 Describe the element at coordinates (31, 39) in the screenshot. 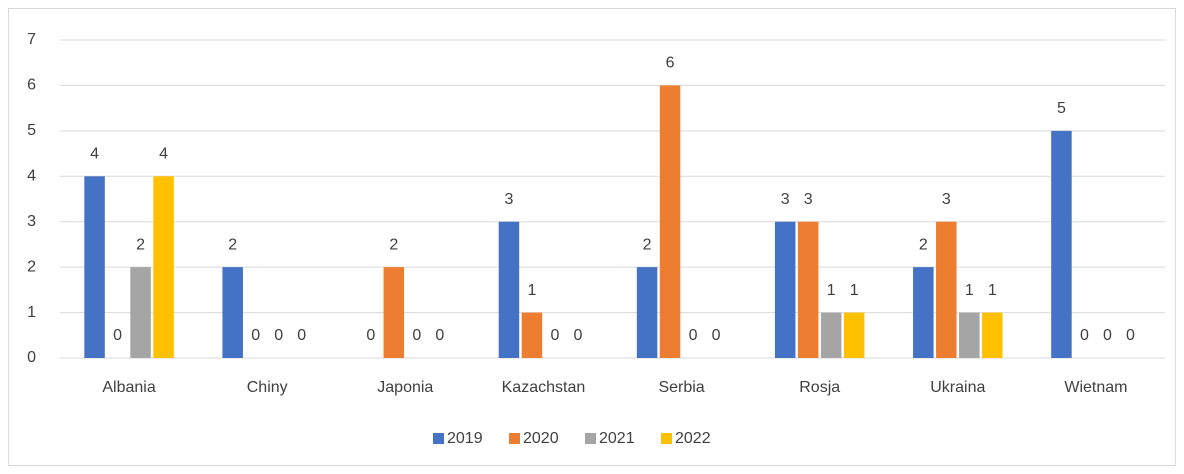

I see `y-tick-label: 7` at that location.